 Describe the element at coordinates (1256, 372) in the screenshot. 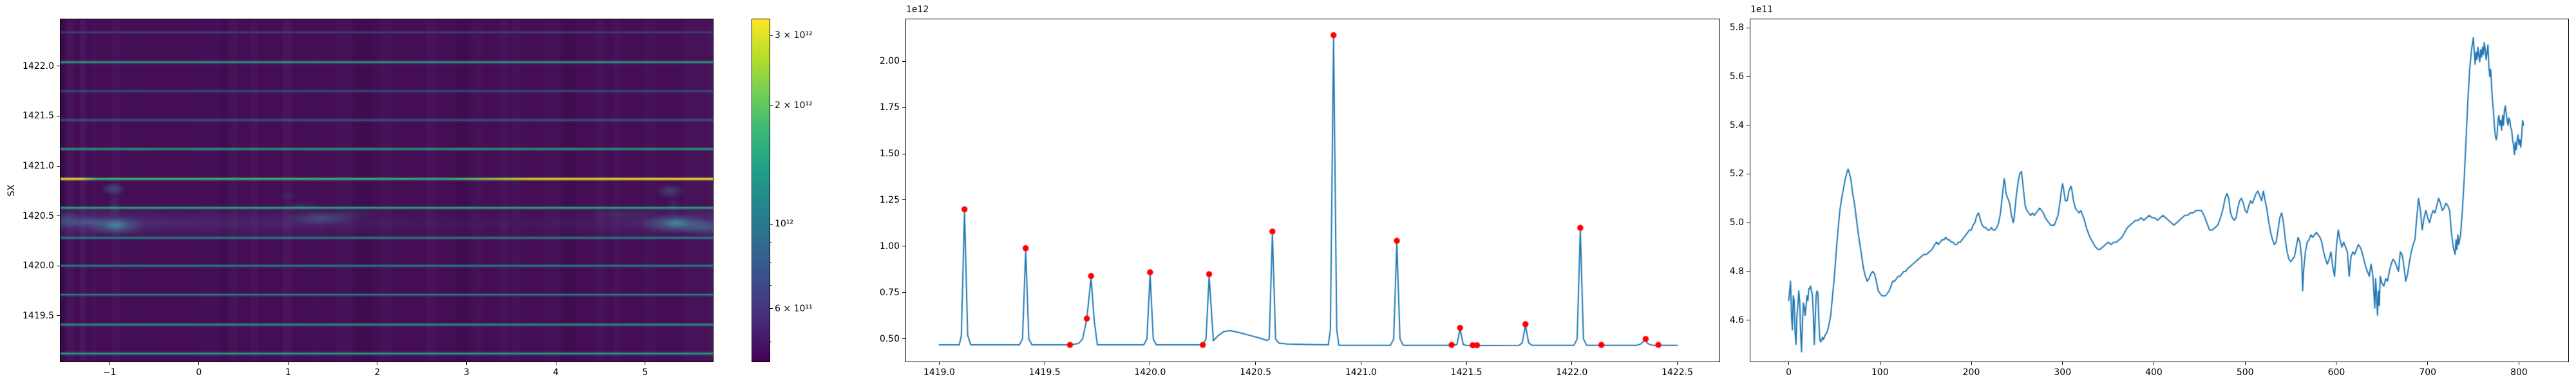

I see `x-tick-label: 1420.5` at that location.